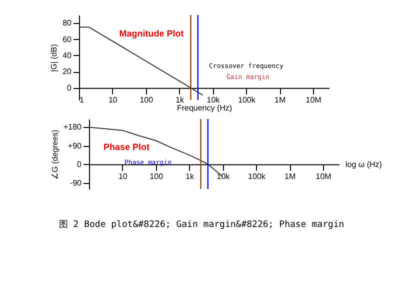  Describe the element at coordinates (364, 164) in the screenshot. I see `x-axis-title: log ω (Hz)` at that location.